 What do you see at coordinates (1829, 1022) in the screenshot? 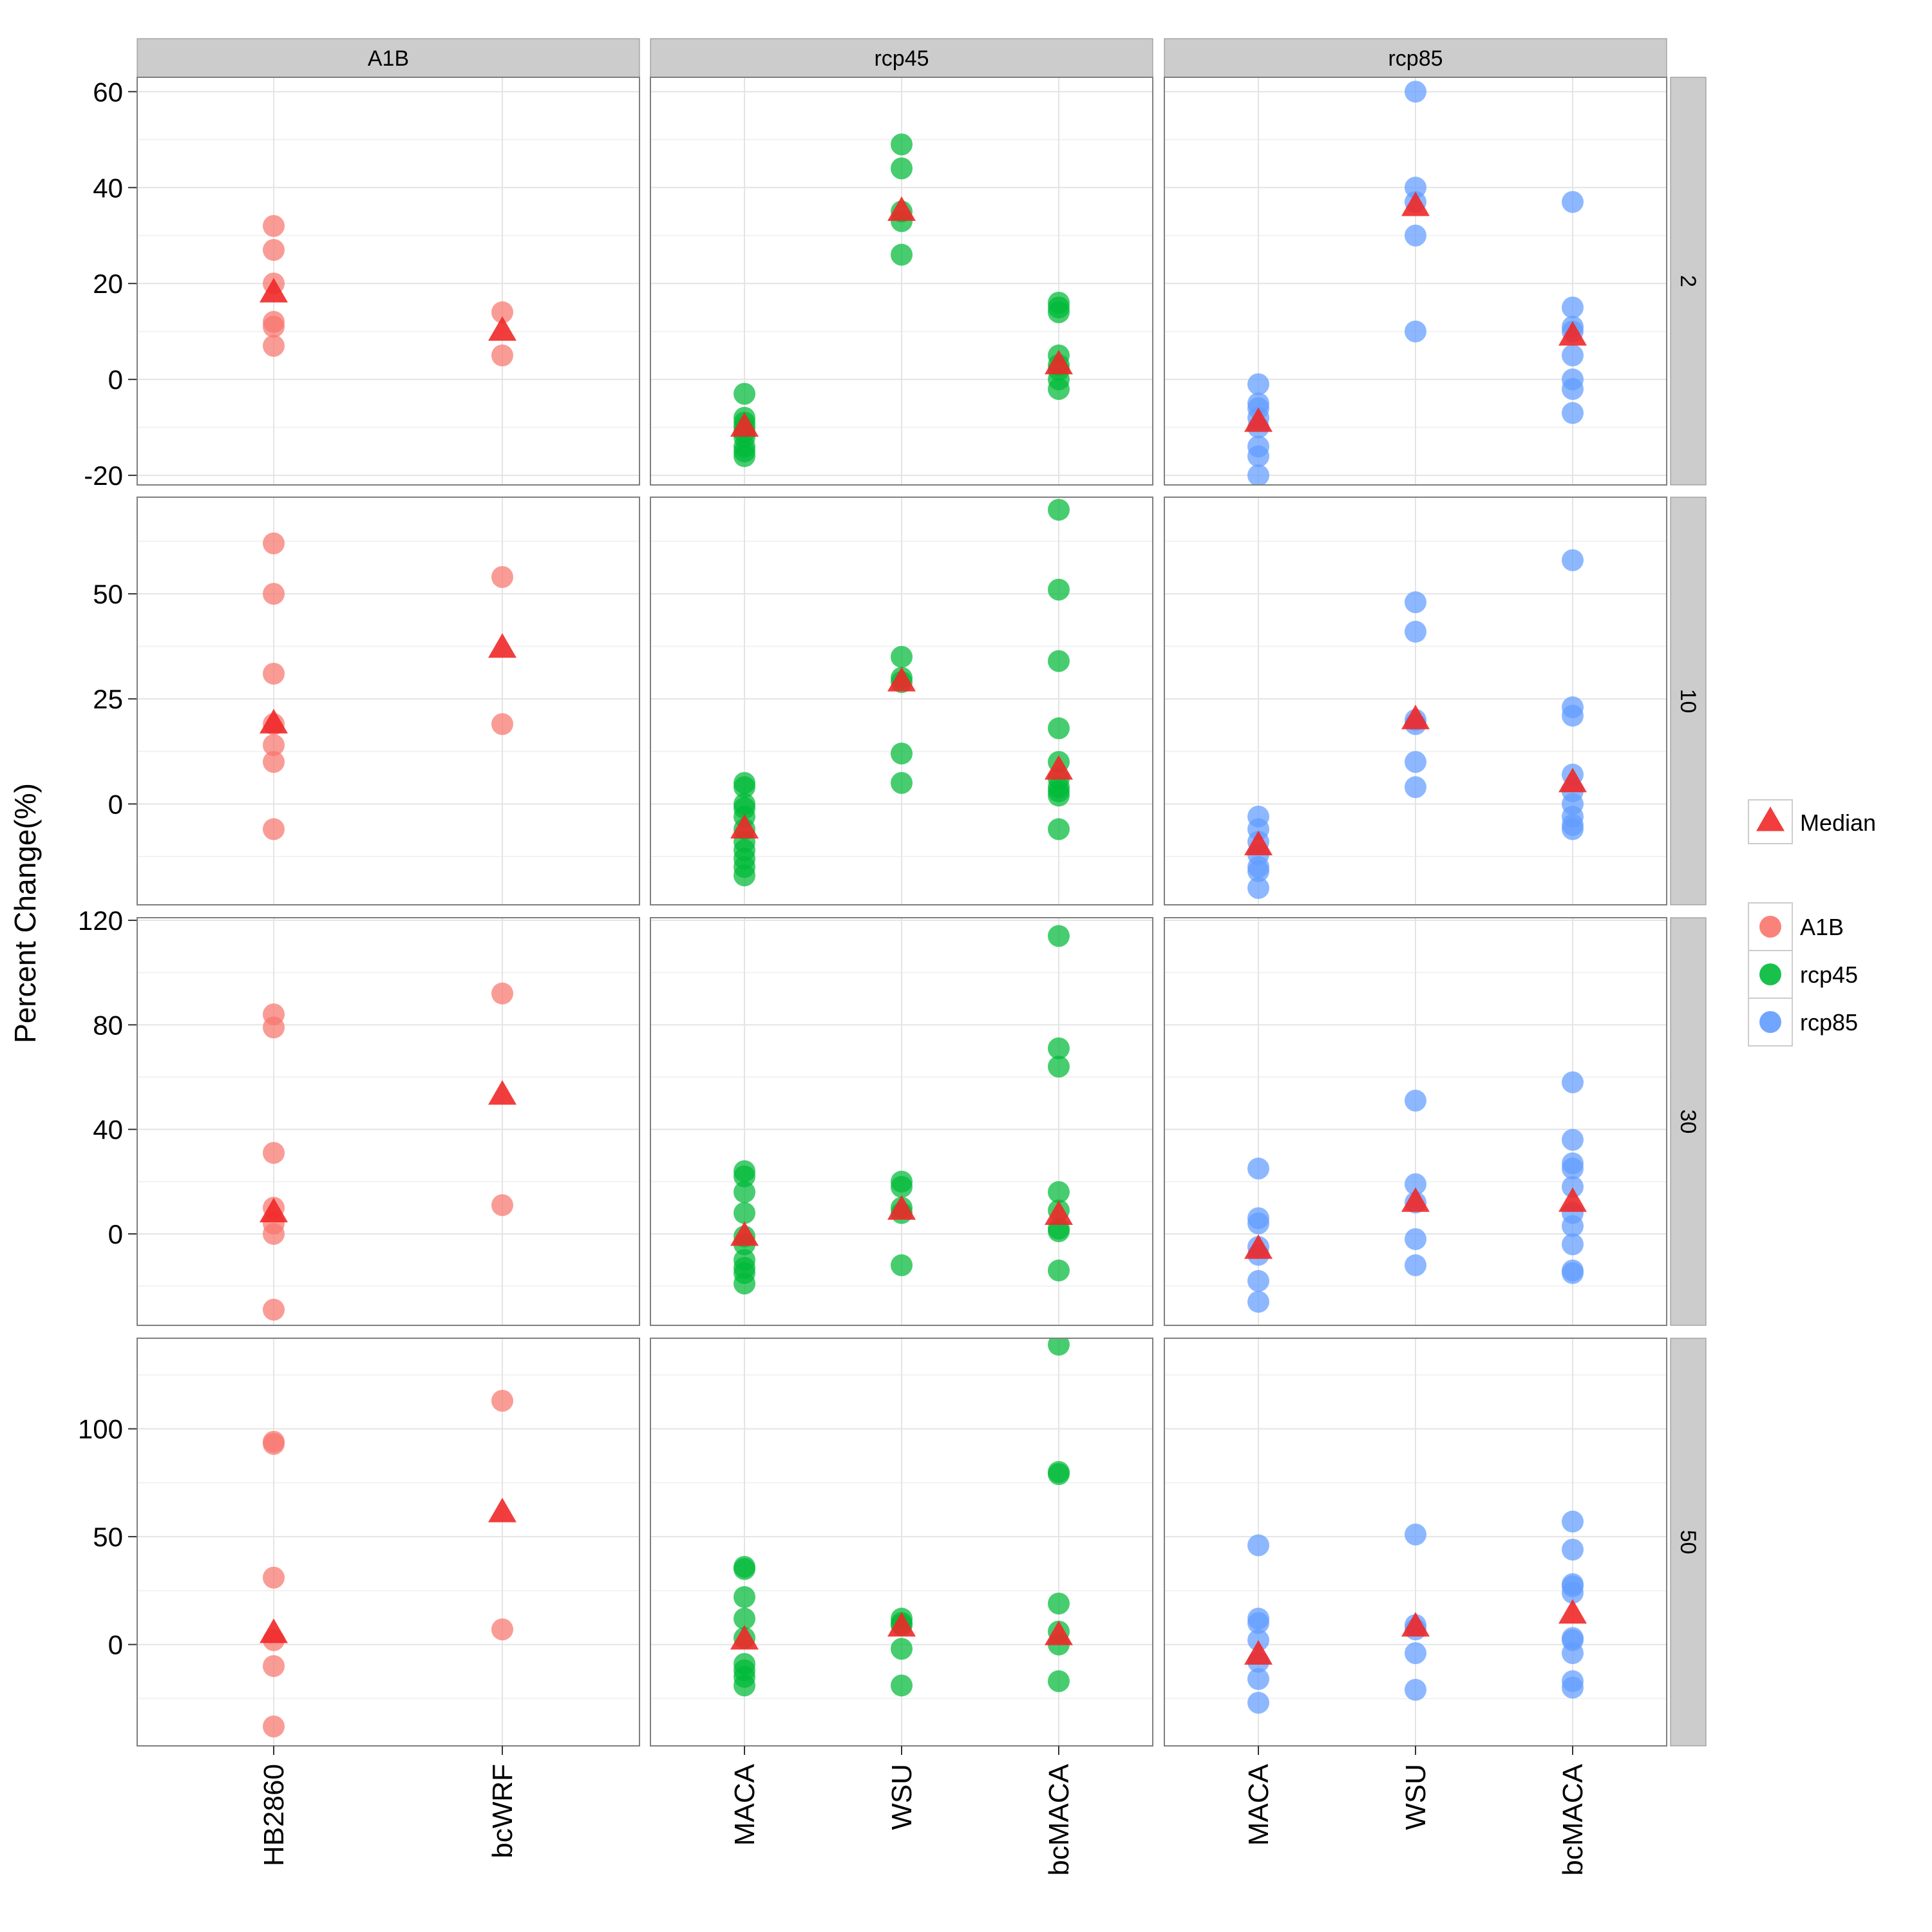
I see `legend-scenario-label: rcp85` at bounding box center [1829, 1022].